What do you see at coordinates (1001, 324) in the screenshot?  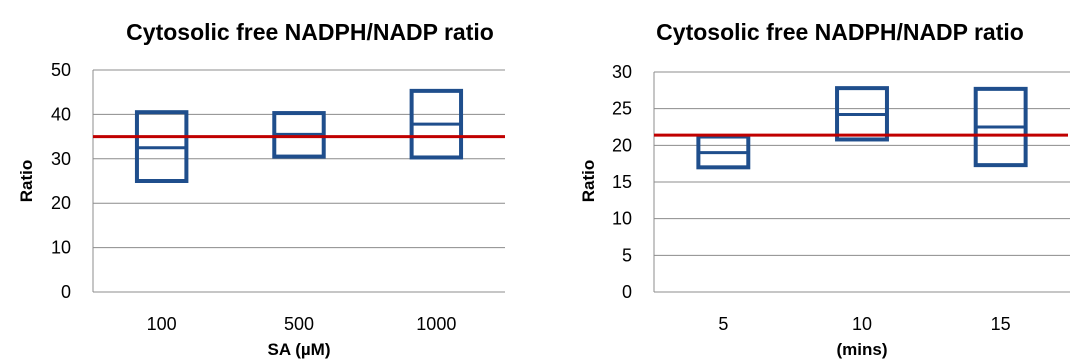 I see `x-tick-label: 15` at bounding box center [1001, 324].